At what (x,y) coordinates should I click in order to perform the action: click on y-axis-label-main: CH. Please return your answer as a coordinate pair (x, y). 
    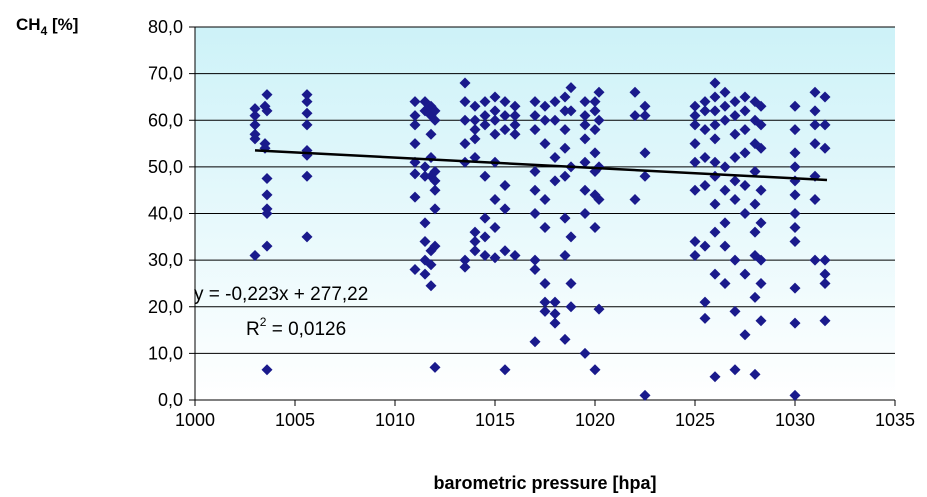
    Looking at the image, I should click on (28, 24).